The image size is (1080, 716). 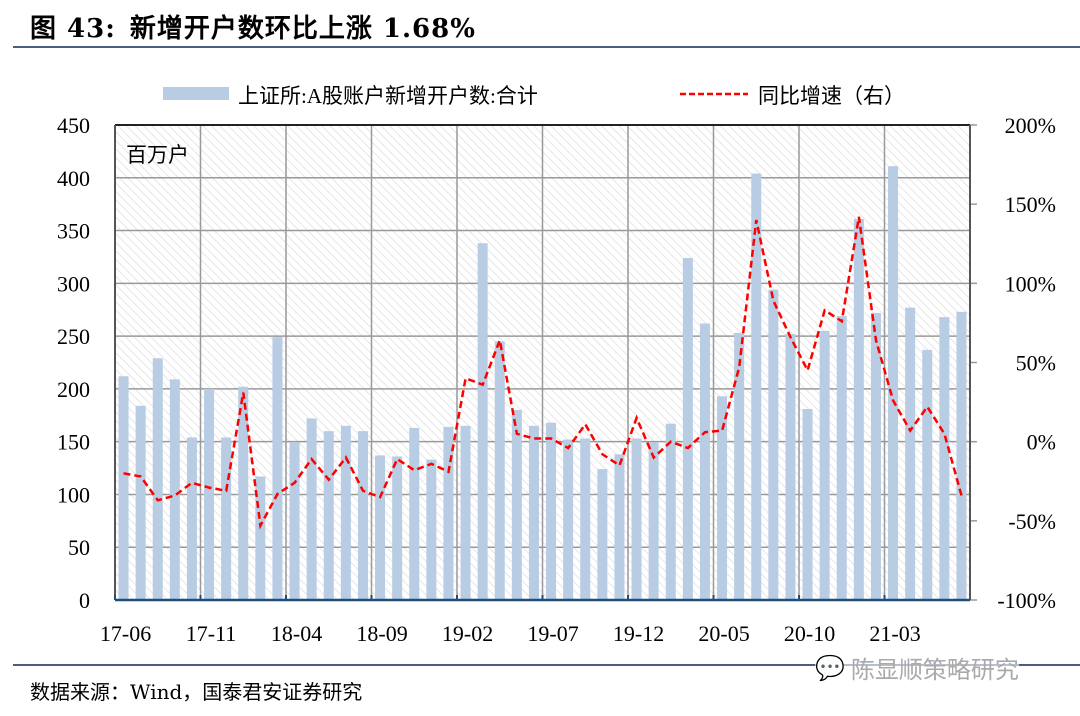 I want to click on x-tick-label: 17-06, so click(x=125, y=633).